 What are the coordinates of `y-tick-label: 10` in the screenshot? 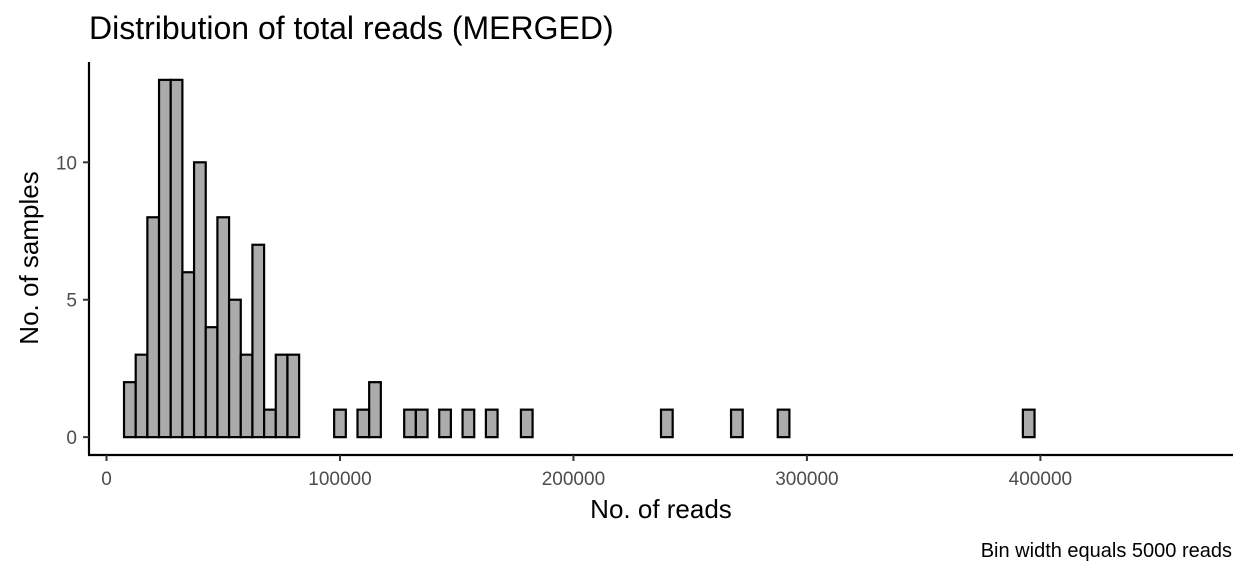 It's located at (66, 163).